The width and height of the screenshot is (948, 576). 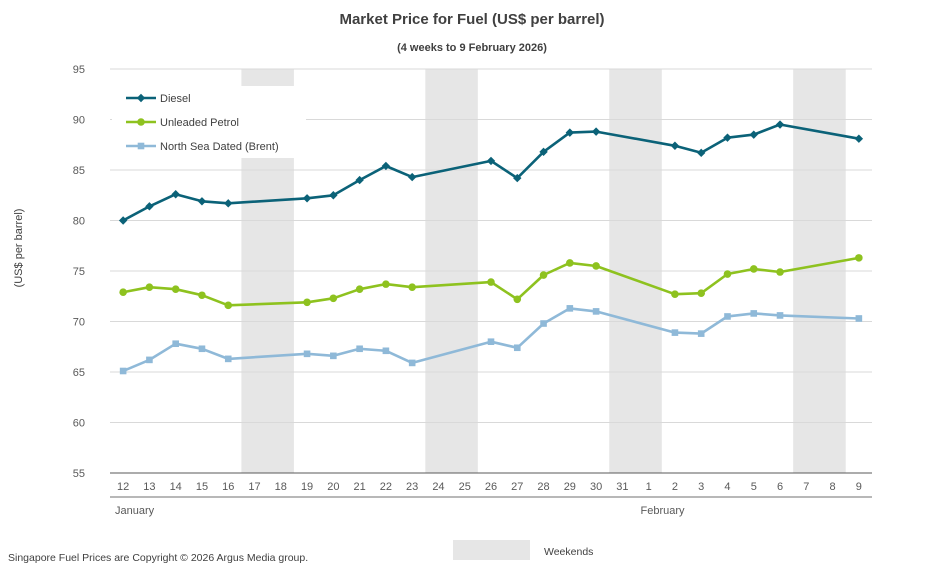 What do you see at coordinates (149, 487) in the screenshot?
I see `x-tick-label: 13` at bounding box center [149, 487].